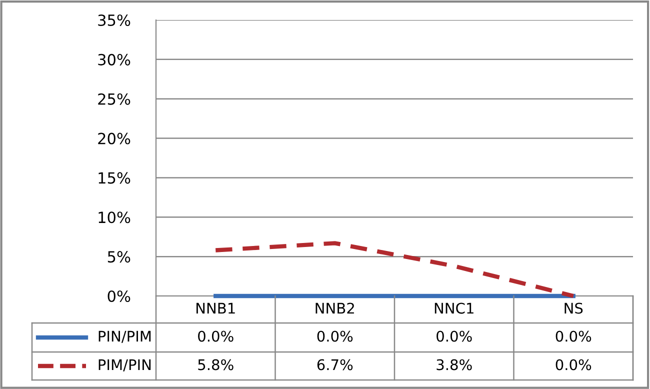 The height and width of the screenshot is (389, 650). What do you see at coordinates (124, 365) in the screenshot?
I see `legend-label: PIM/PIN` at bounding box center [124, 365].